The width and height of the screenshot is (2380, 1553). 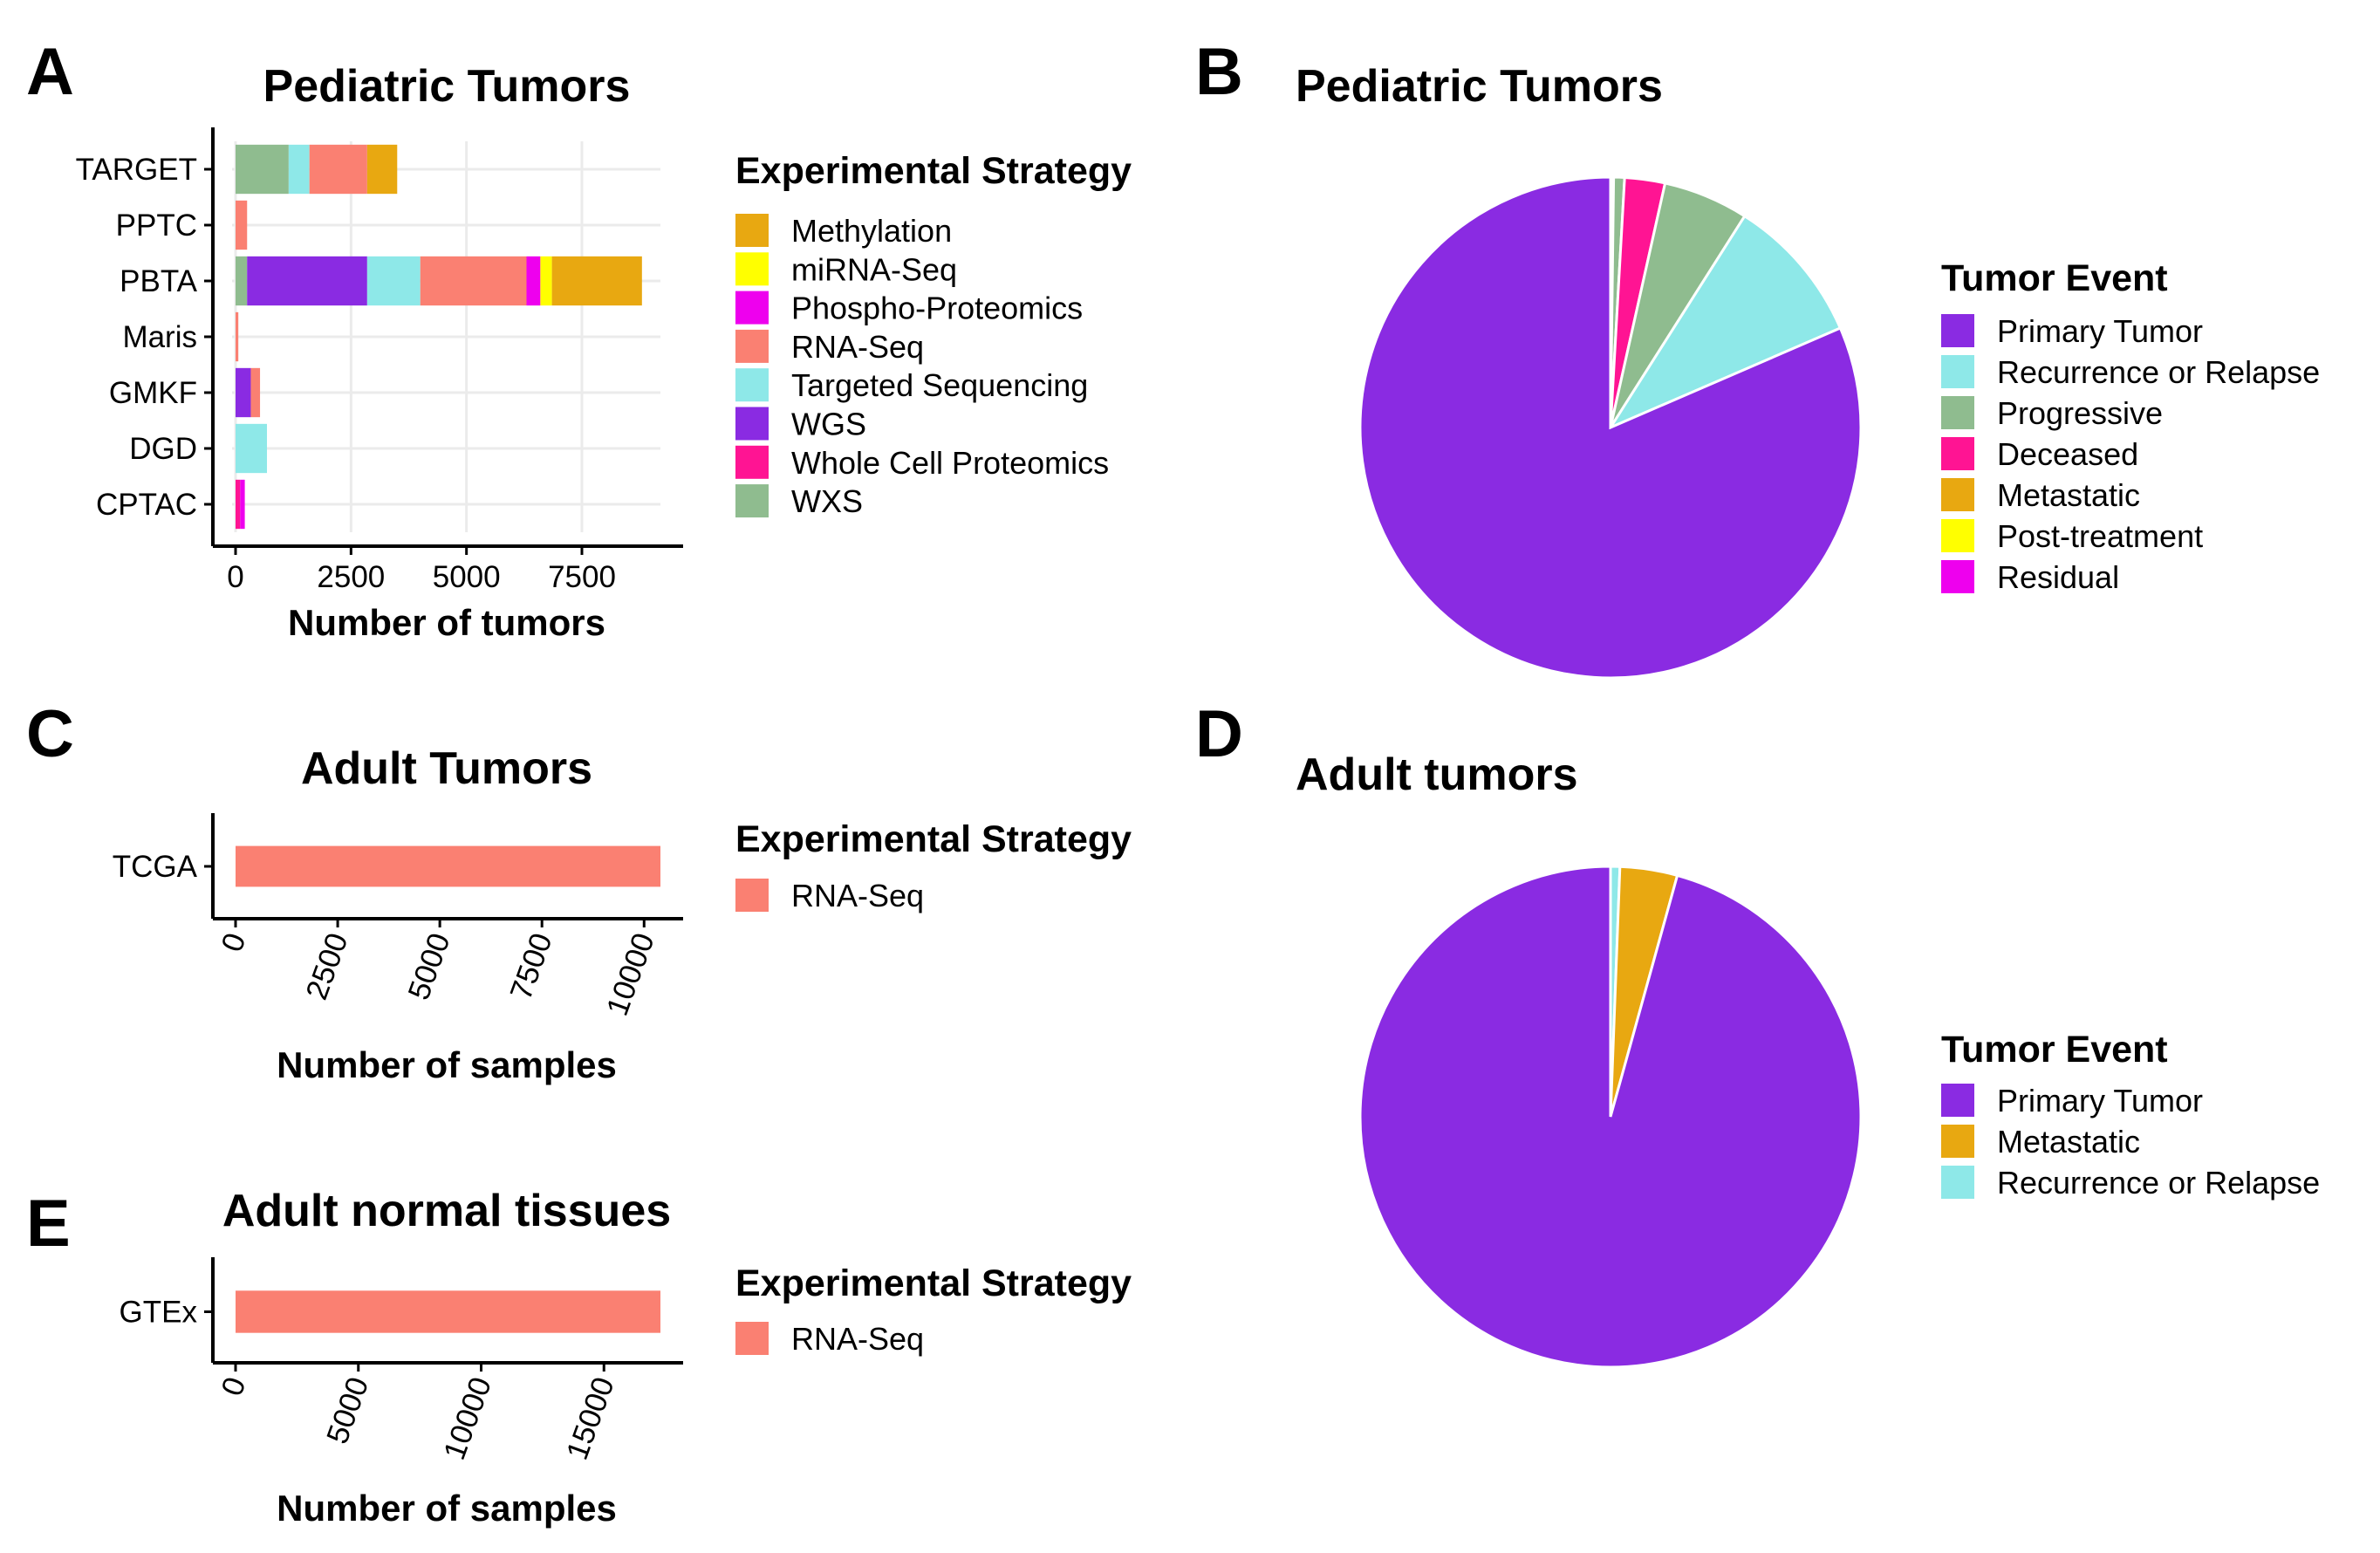 I want to click on chart-a-grid, so click(x=446, y=337).